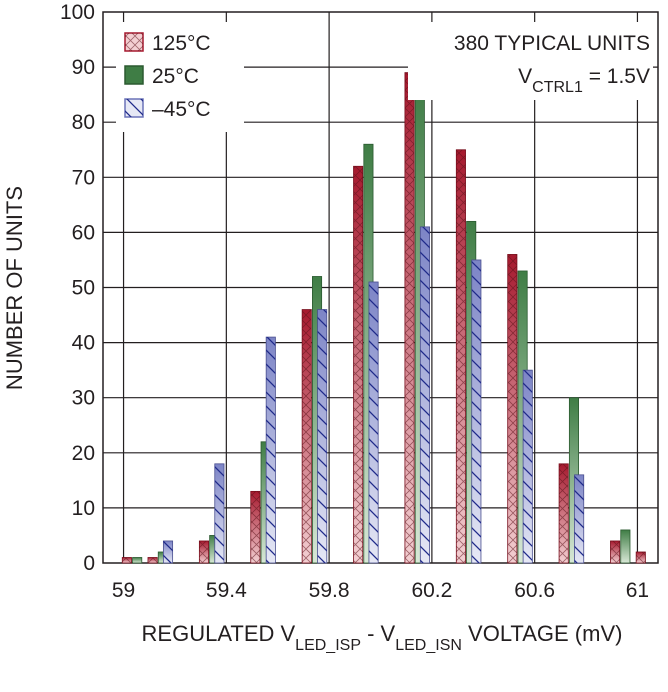 The image size is (668, 692). I want to click on y-tick-label: 40, so click(83, 343).